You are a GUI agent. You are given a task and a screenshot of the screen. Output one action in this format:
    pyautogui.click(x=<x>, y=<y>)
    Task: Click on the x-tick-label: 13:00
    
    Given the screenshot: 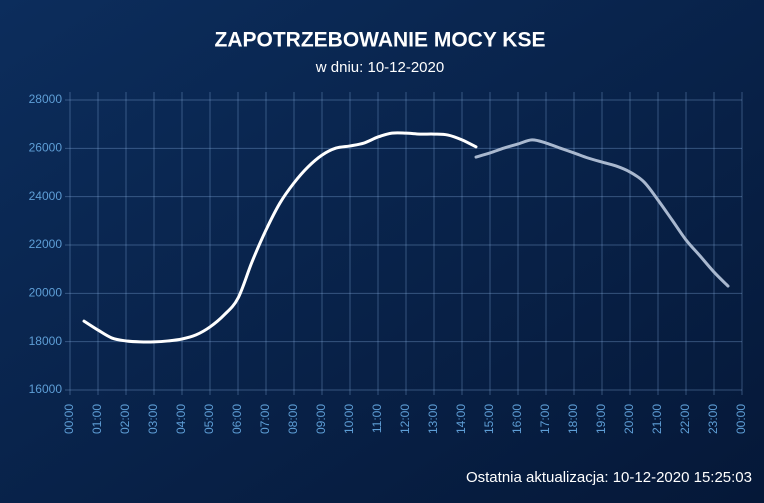 What is the action you would take?
    pyautogui.click(x=433, y=419)
    